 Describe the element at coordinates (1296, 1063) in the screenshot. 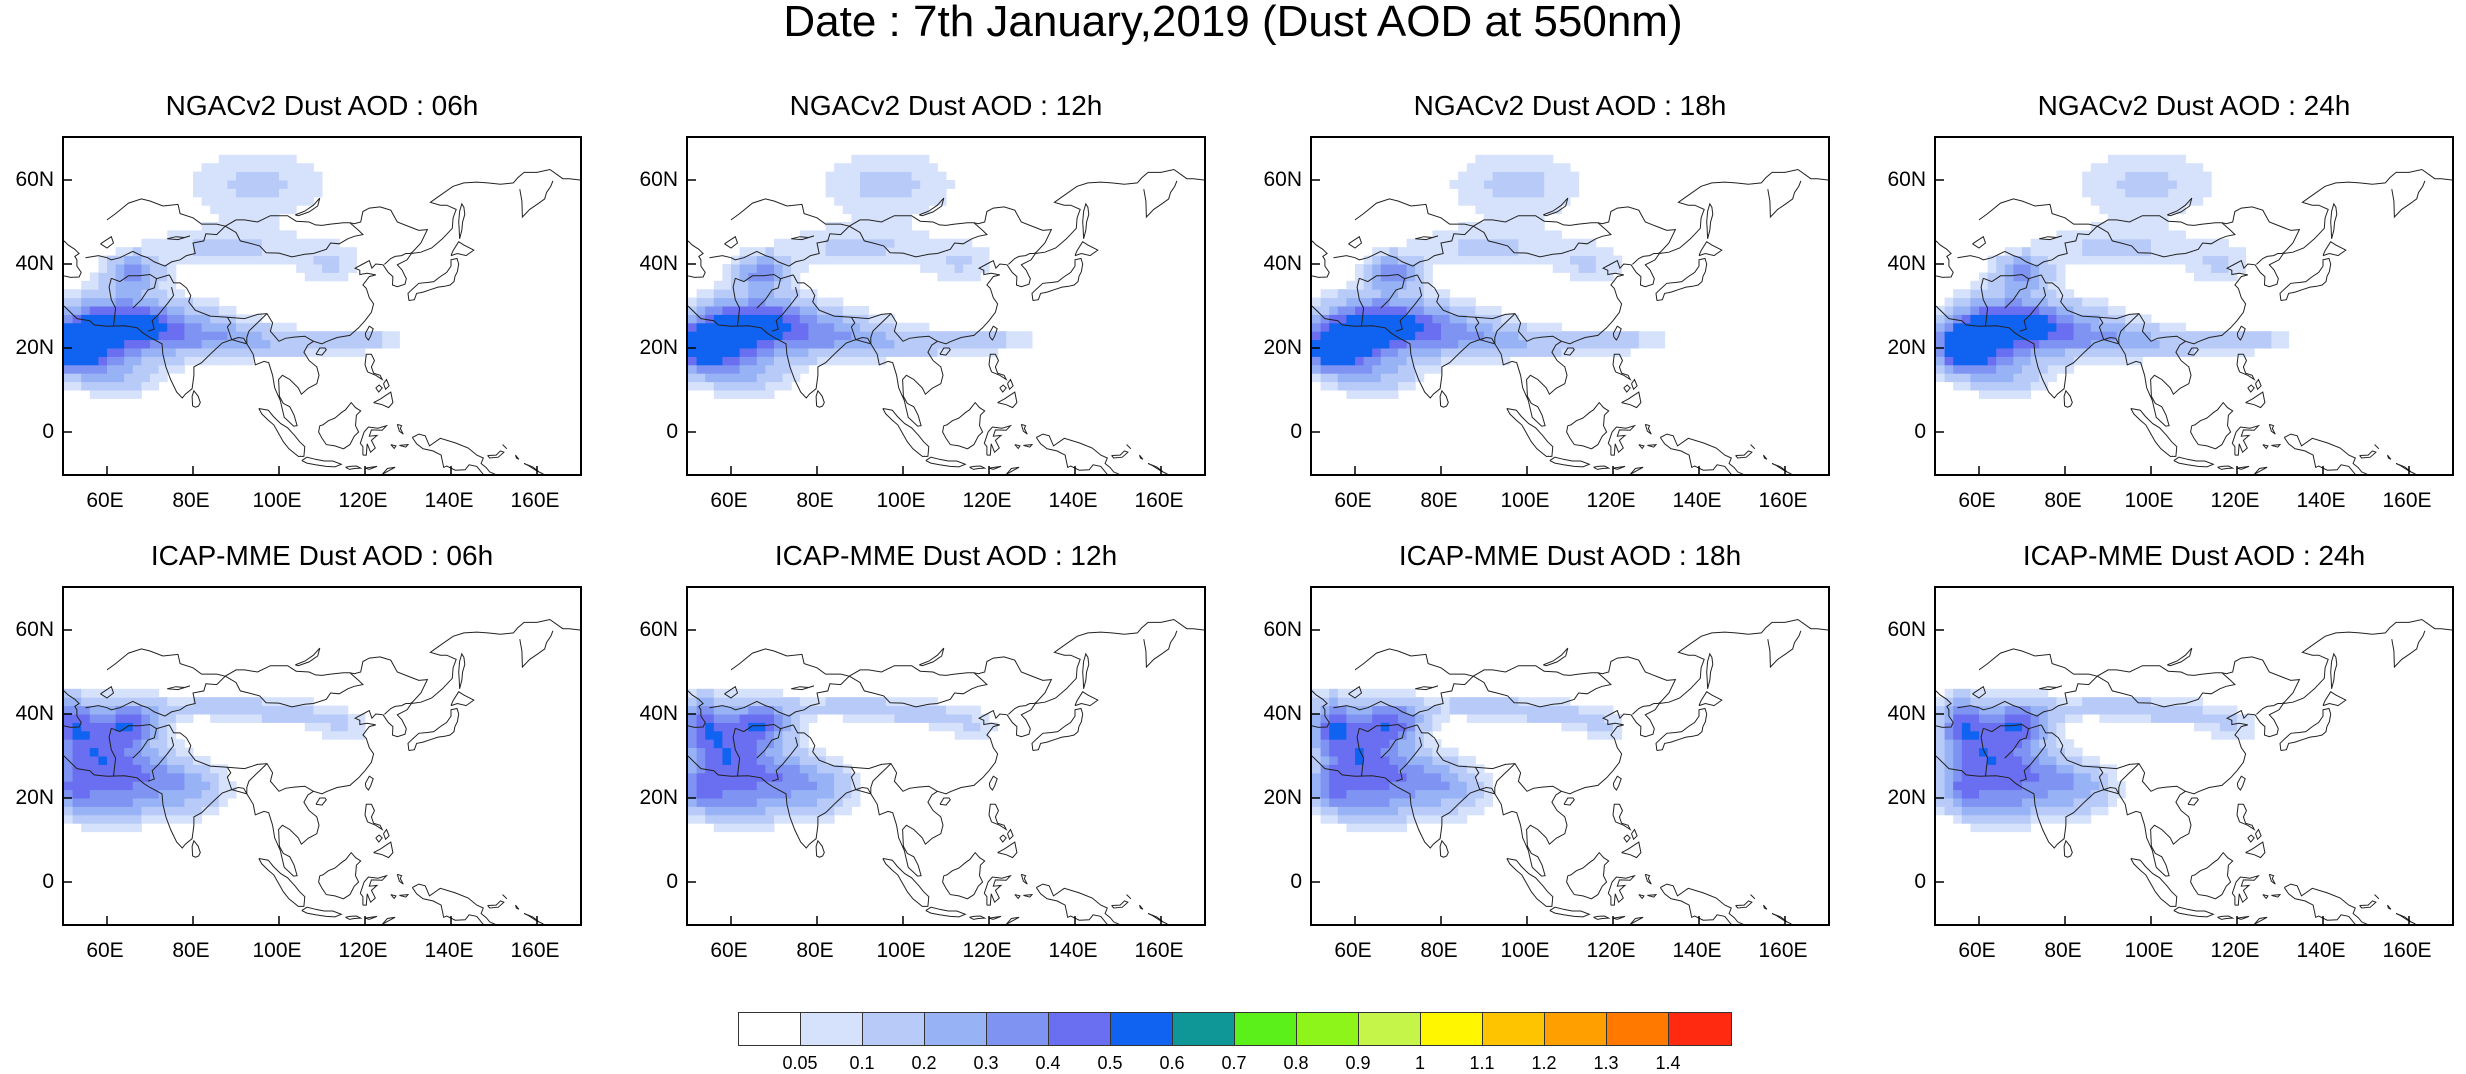

I see `colorbar-label: 0.8` at that location.